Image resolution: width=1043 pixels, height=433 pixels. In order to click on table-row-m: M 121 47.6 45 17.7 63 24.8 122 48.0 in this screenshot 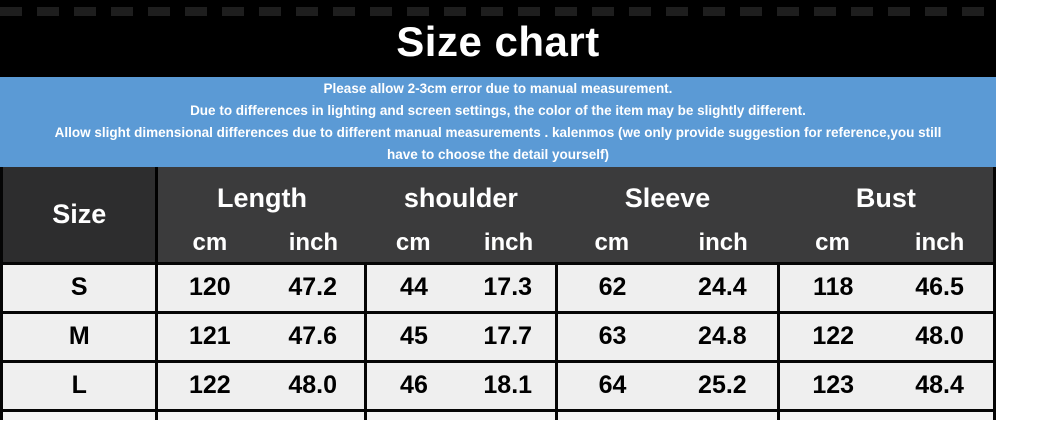, I will do `click(498, 336)`.